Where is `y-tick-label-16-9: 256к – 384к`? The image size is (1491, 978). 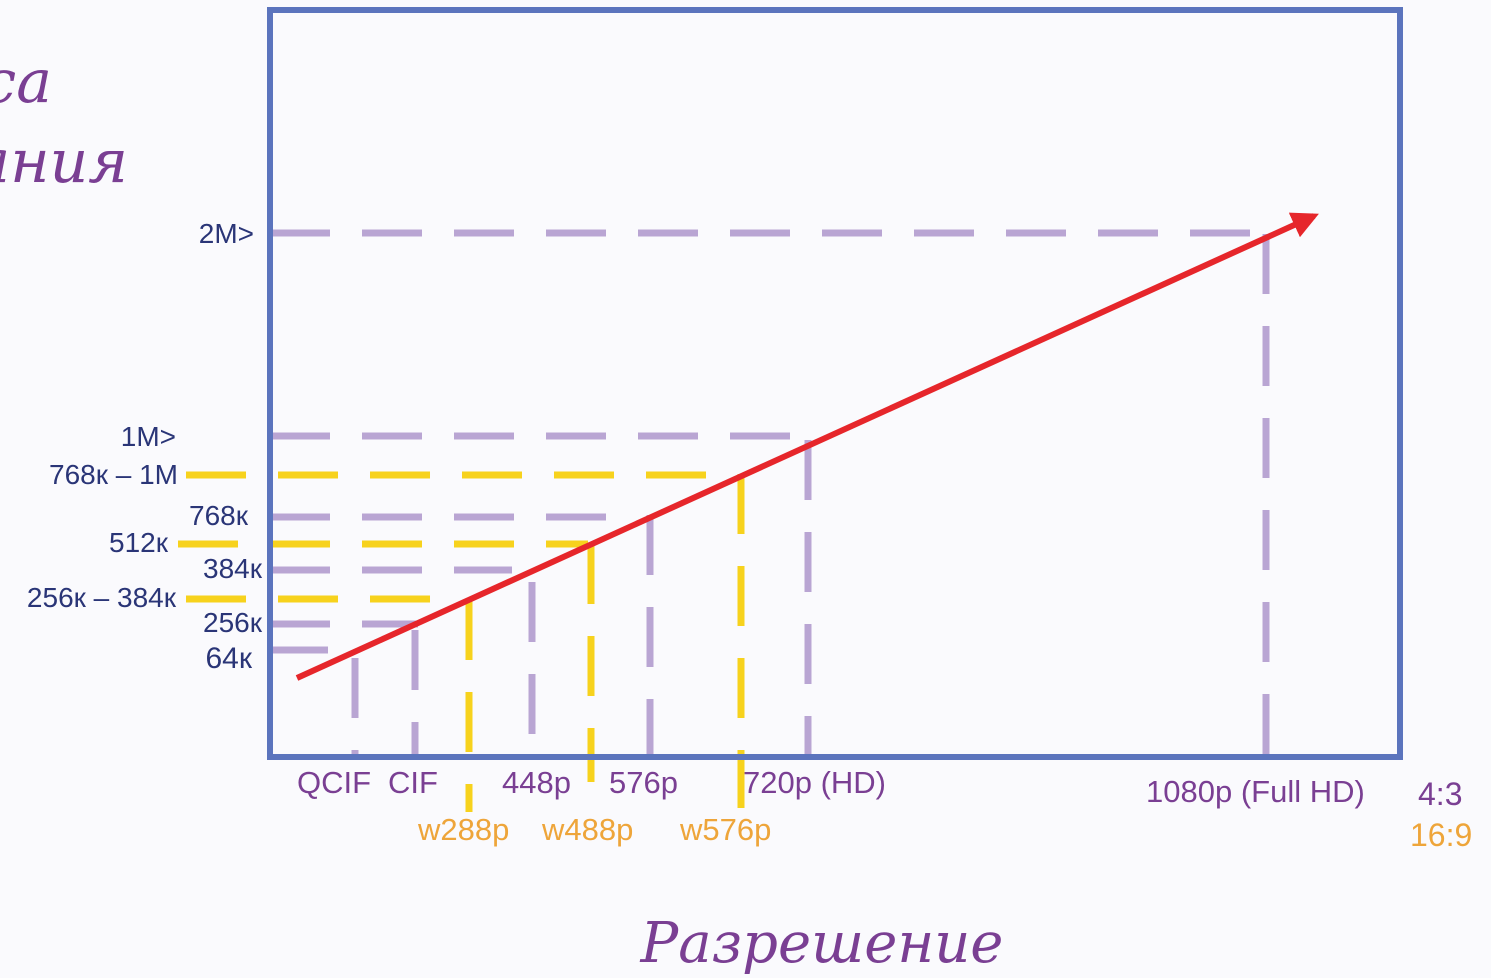 y-tick-label-16-9: 256к – 384к is located at coordinates (102, 597).